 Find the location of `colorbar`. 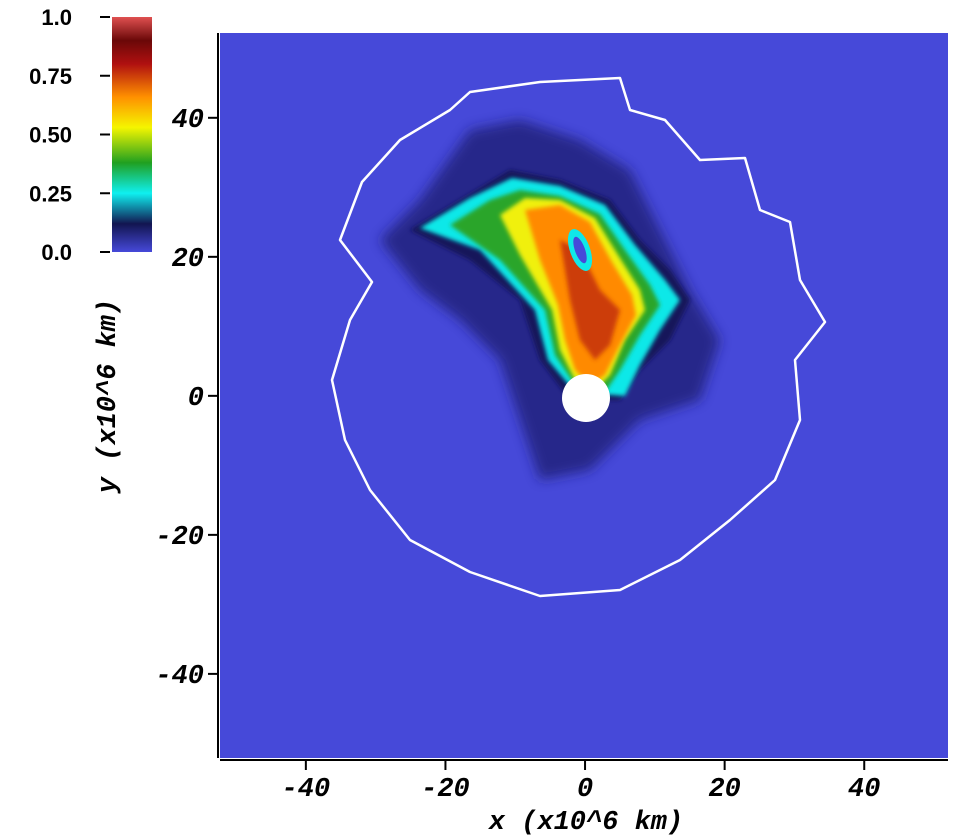

colorbar is located at coordinates (132, 134).